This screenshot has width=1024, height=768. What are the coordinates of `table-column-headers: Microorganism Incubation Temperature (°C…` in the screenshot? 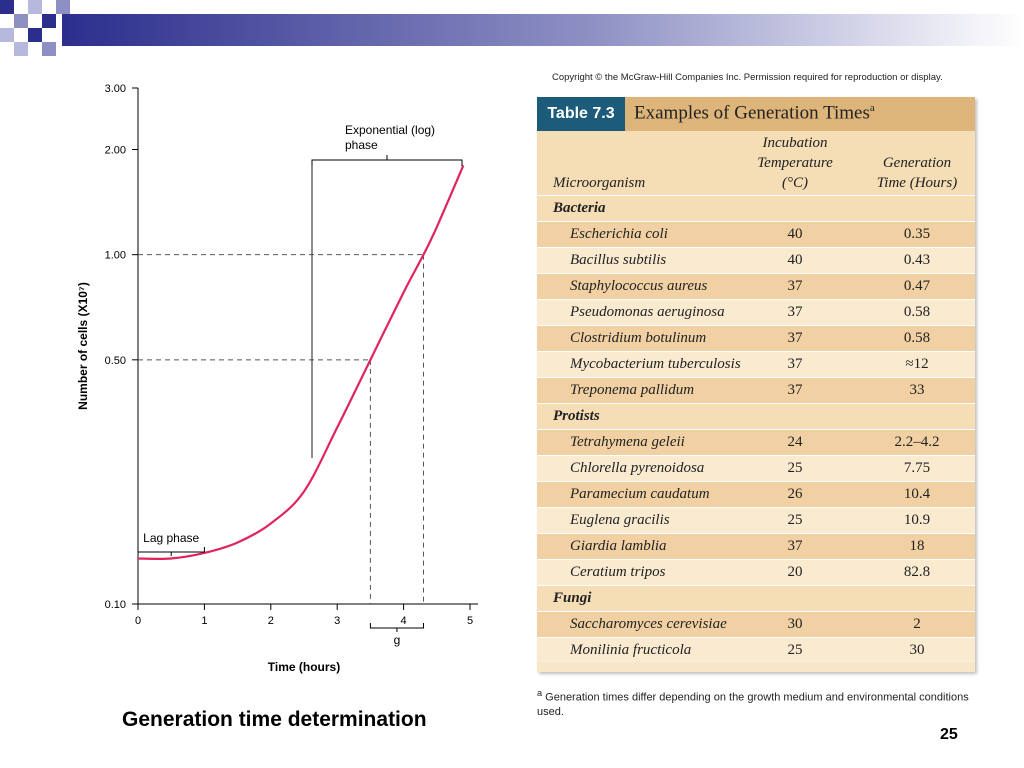 It's located at (756, 163).